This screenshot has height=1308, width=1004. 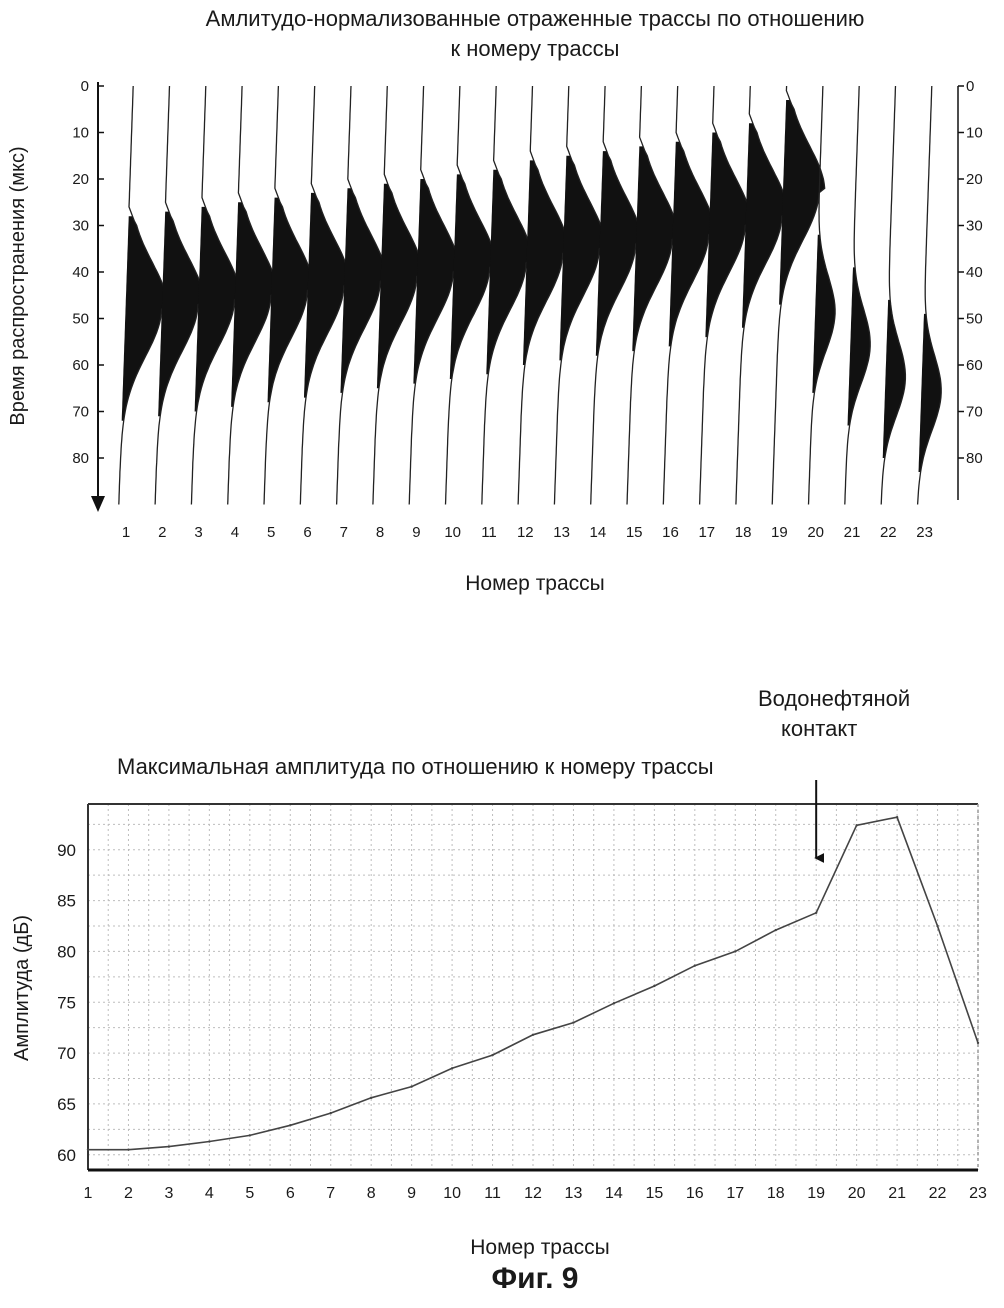 I want to click on bottom-x-tick-label: 1, so click(x=88, y=1193).